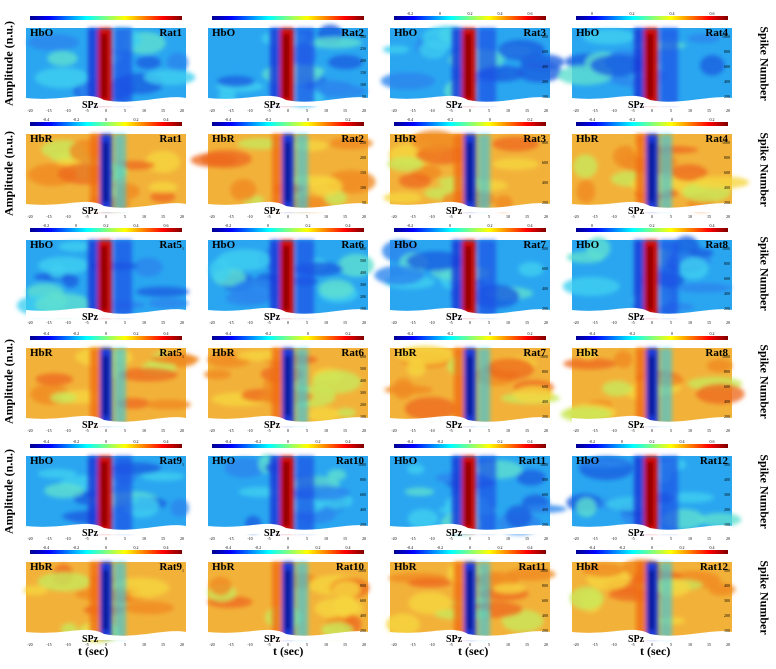 This screenshot has width=776, height=669. I want to click on spike-tick: 800, so click(727, 51).